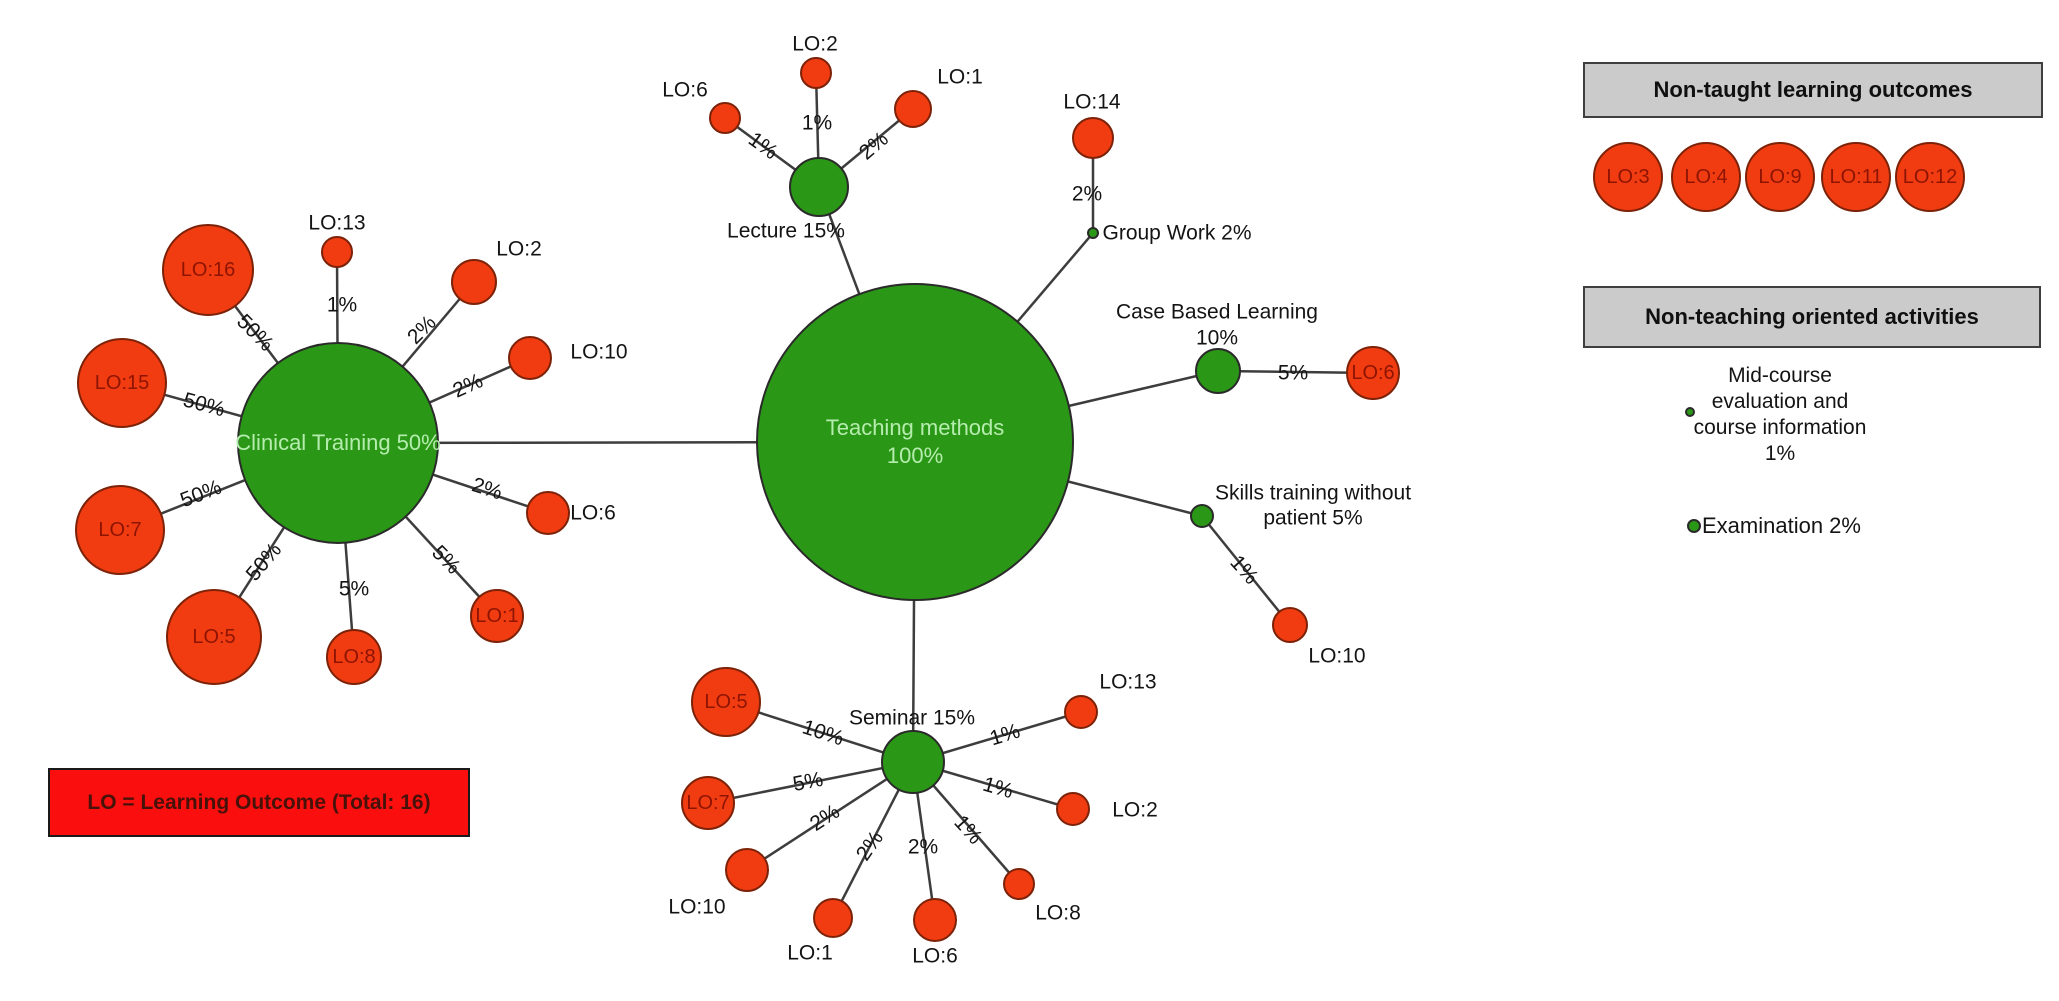  What do you see at coordinates (519, 249) in the screenshot?
I see `lo-label-clinical-2: LO:2` at bounding box center [519, 249].